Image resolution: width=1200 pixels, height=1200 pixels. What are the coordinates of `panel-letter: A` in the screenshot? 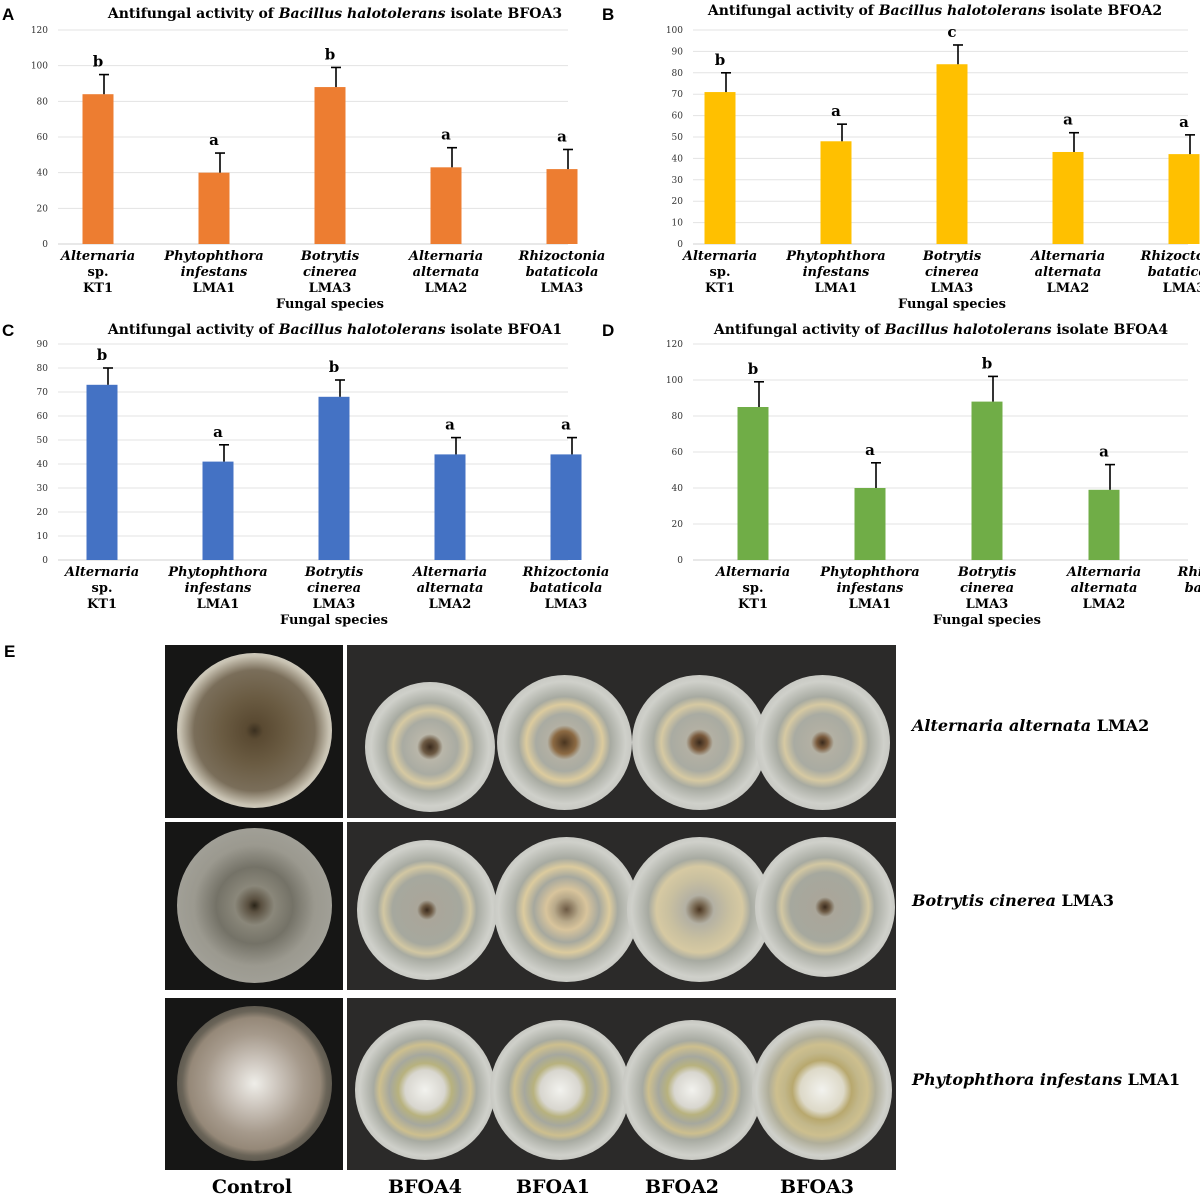 It's located at (8, 14).